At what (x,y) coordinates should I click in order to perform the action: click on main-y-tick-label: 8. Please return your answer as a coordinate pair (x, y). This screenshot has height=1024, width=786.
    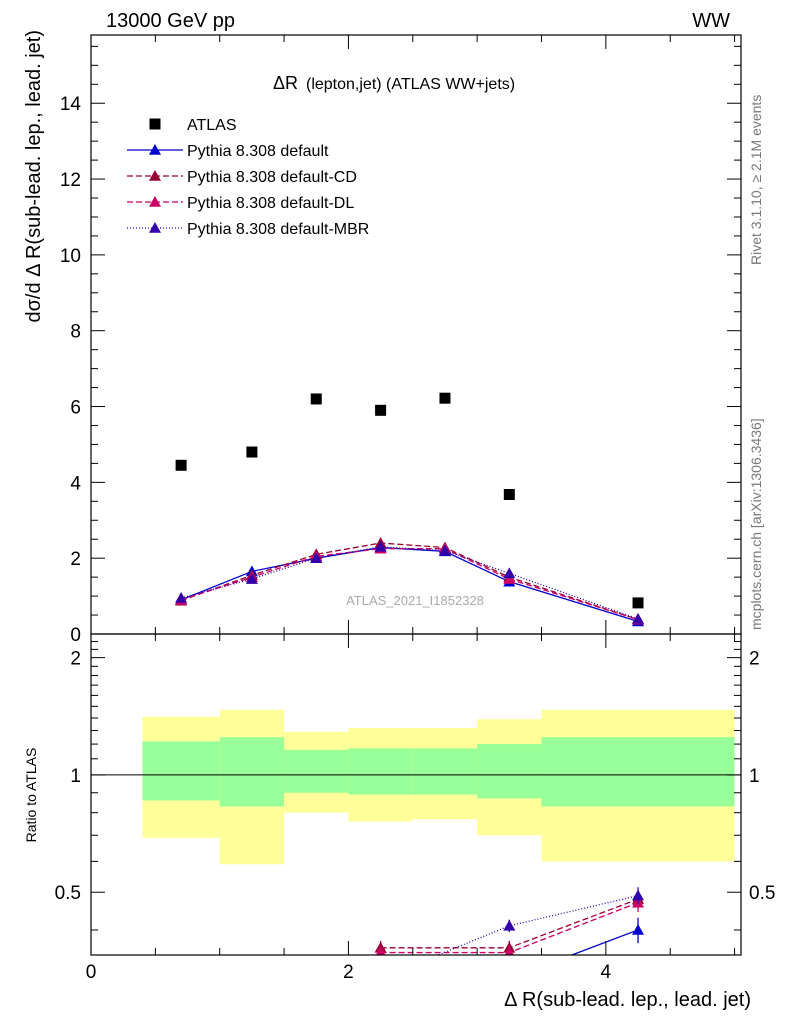
    Looking at the image, I should click on (75, 332).